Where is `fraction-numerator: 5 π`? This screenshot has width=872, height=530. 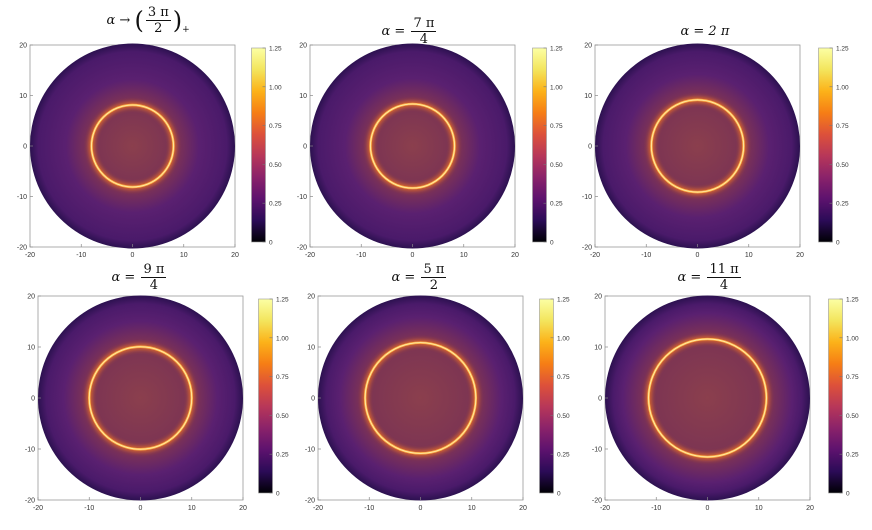
fraction-numerator: 5 π is located at coordinates (434, 270).